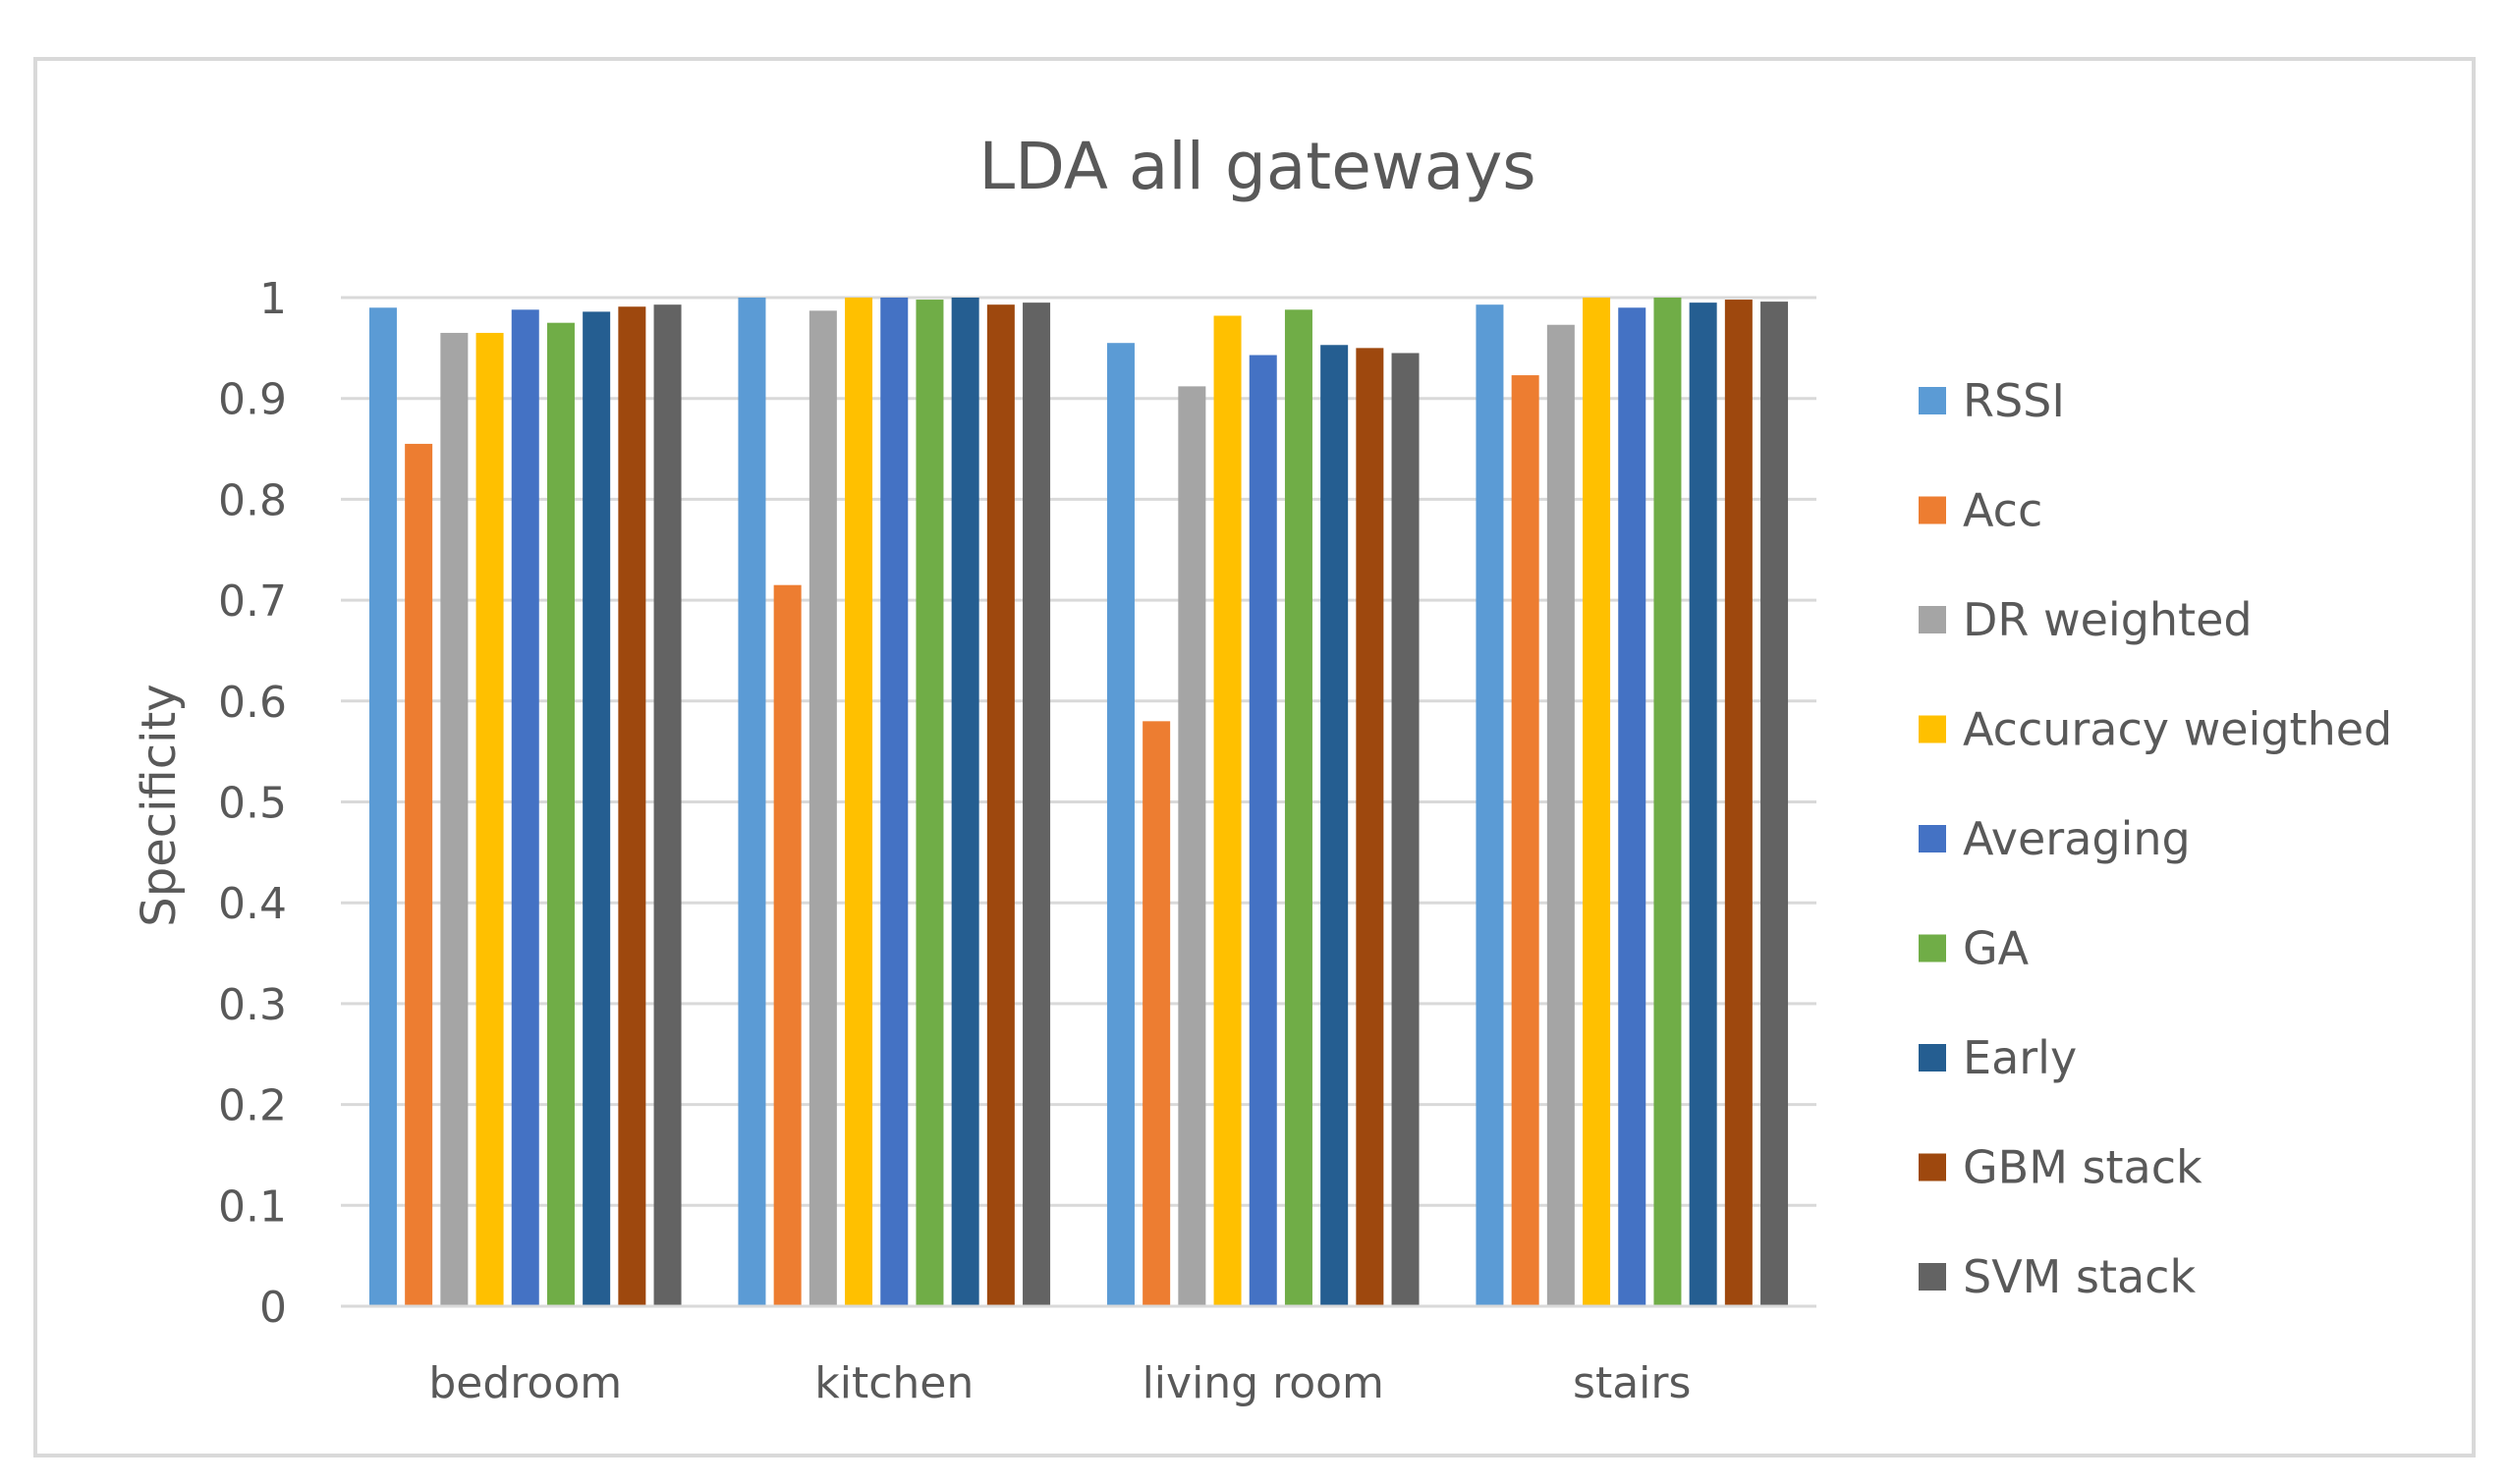  What do you see at coordinates (2020, 1057) in the screenshot?
I see `legend-label: Early` at bounding box center [2020, 1057].